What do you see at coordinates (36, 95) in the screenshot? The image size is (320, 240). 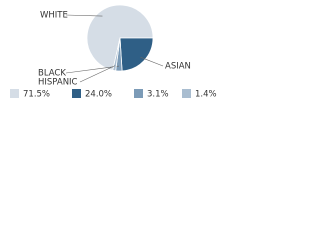 I see `legend-value: 71.5%` at bounding box center [36, 95].